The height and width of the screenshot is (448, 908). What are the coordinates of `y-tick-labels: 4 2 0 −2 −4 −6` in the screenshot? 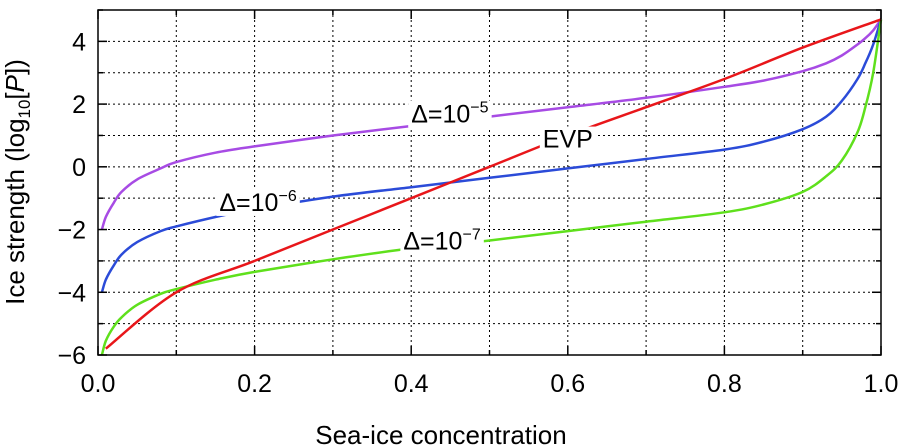 It's located at (71, 199).